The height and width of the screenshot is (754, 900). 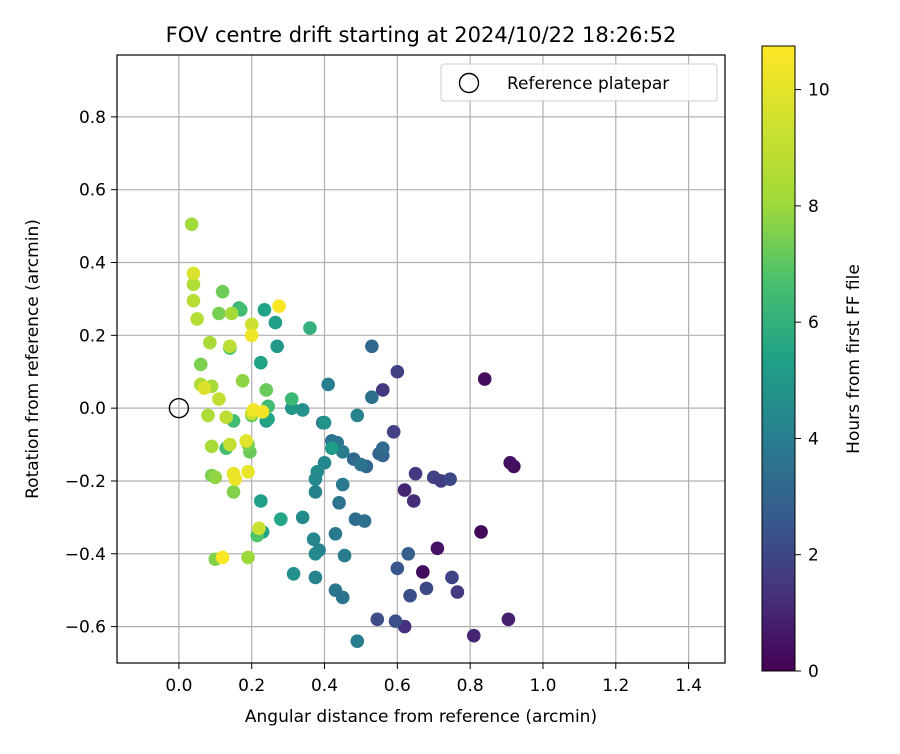 What do you see at coordinates (470, 686) in the screenshot?
I see `x-tick-label: 0.8` at bounding box center [470, 686].